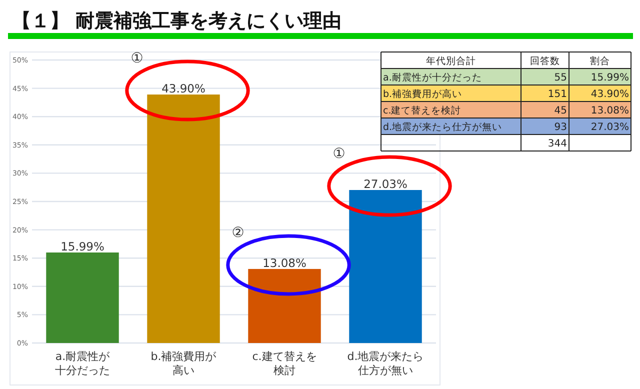 This screenshot has width=640, height=389. I want to click on category-label: d.地震が来たら仕方が無い, so click(442, 127).